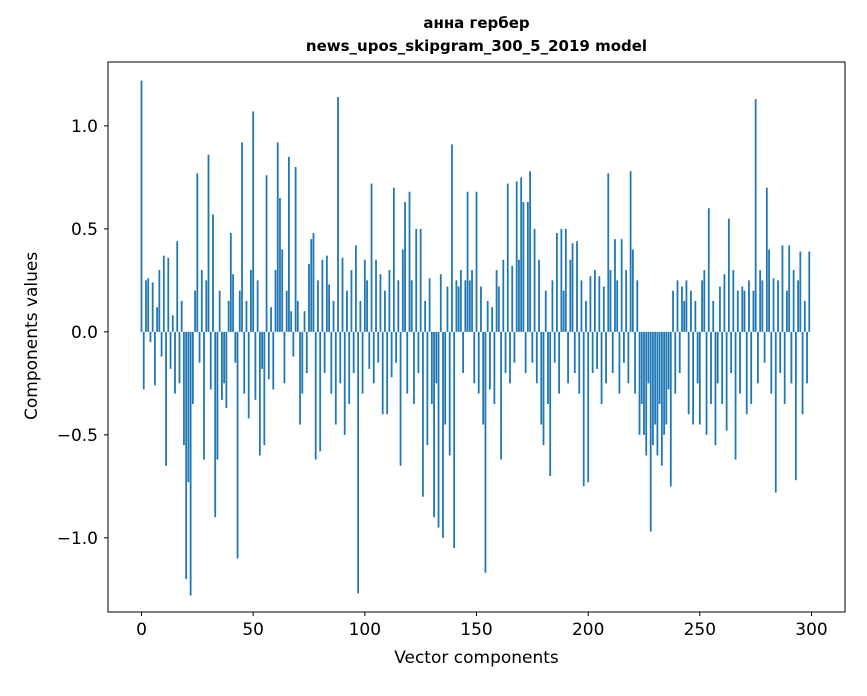  What do you see at coordinates (77, 436) in the screenshot?
I see `y-tick-label: −0.5` at bounding box center [77, 436].